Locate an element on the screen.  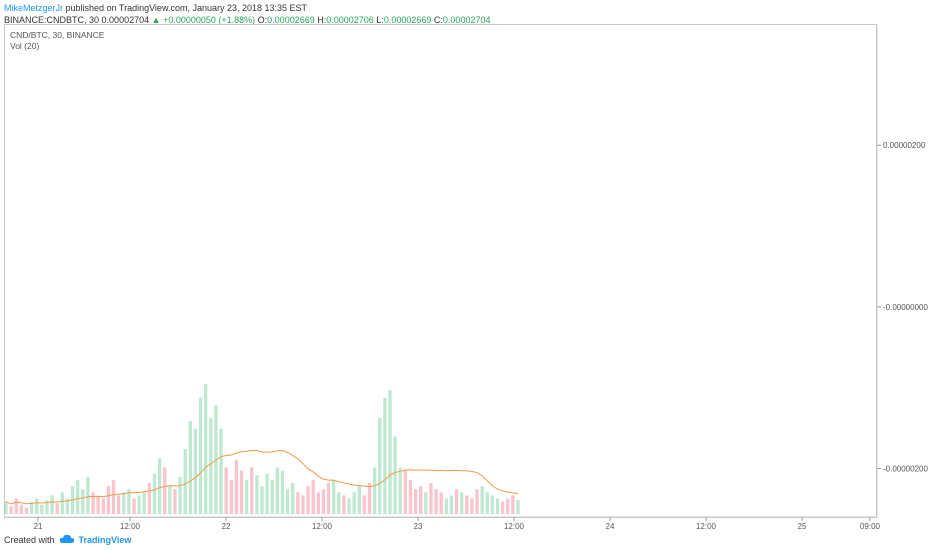
footer: Created with TradingView is located at coordinates (67, 540).